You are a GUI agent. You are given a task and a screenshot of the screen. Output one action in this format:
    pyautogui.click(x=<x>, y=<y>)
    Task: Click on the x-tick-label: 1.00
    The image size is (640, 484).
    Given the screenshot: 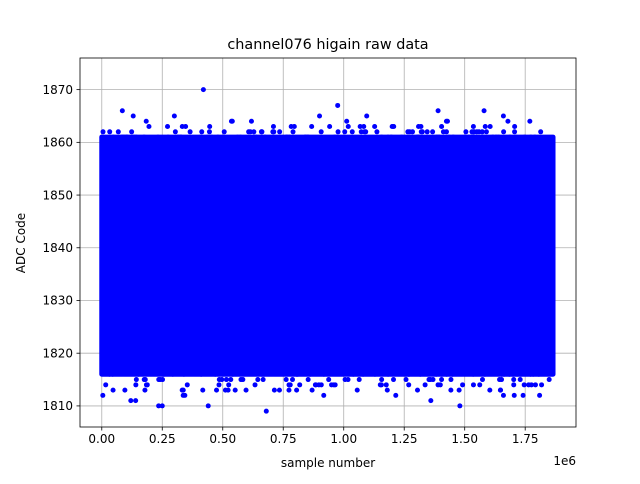 What is the action you would take?
    pyautogui.click(x=343, y=439)
    